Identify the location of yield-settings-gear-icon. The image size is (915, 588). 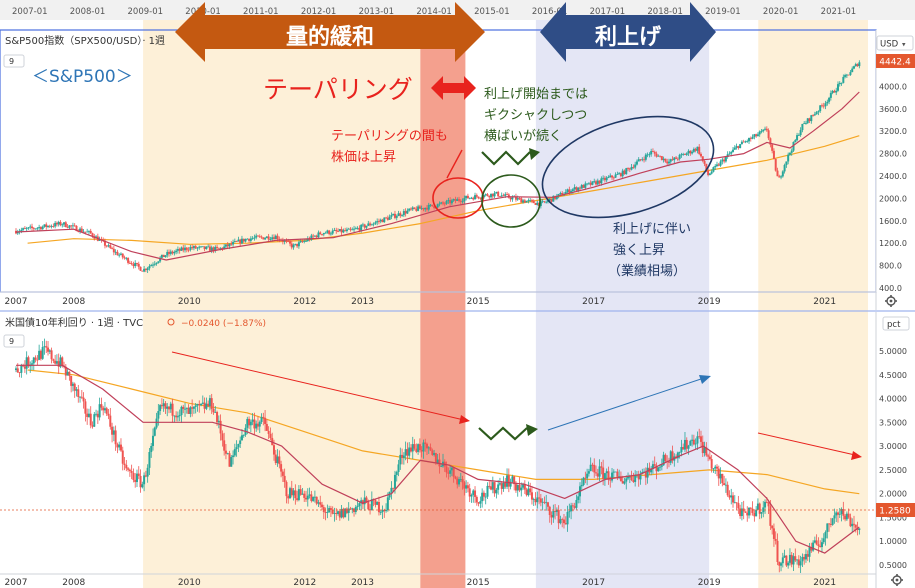
(897, 580).